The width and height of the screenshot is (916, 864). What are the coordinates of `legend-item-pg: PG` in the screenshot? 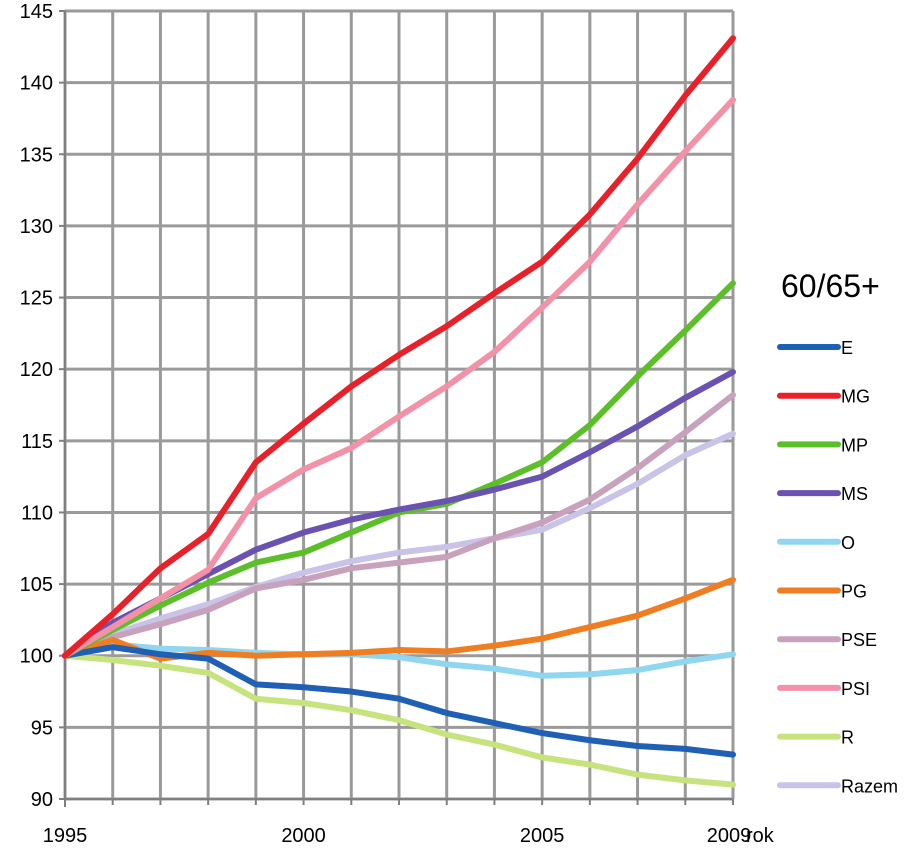 It's located at (822, 592).